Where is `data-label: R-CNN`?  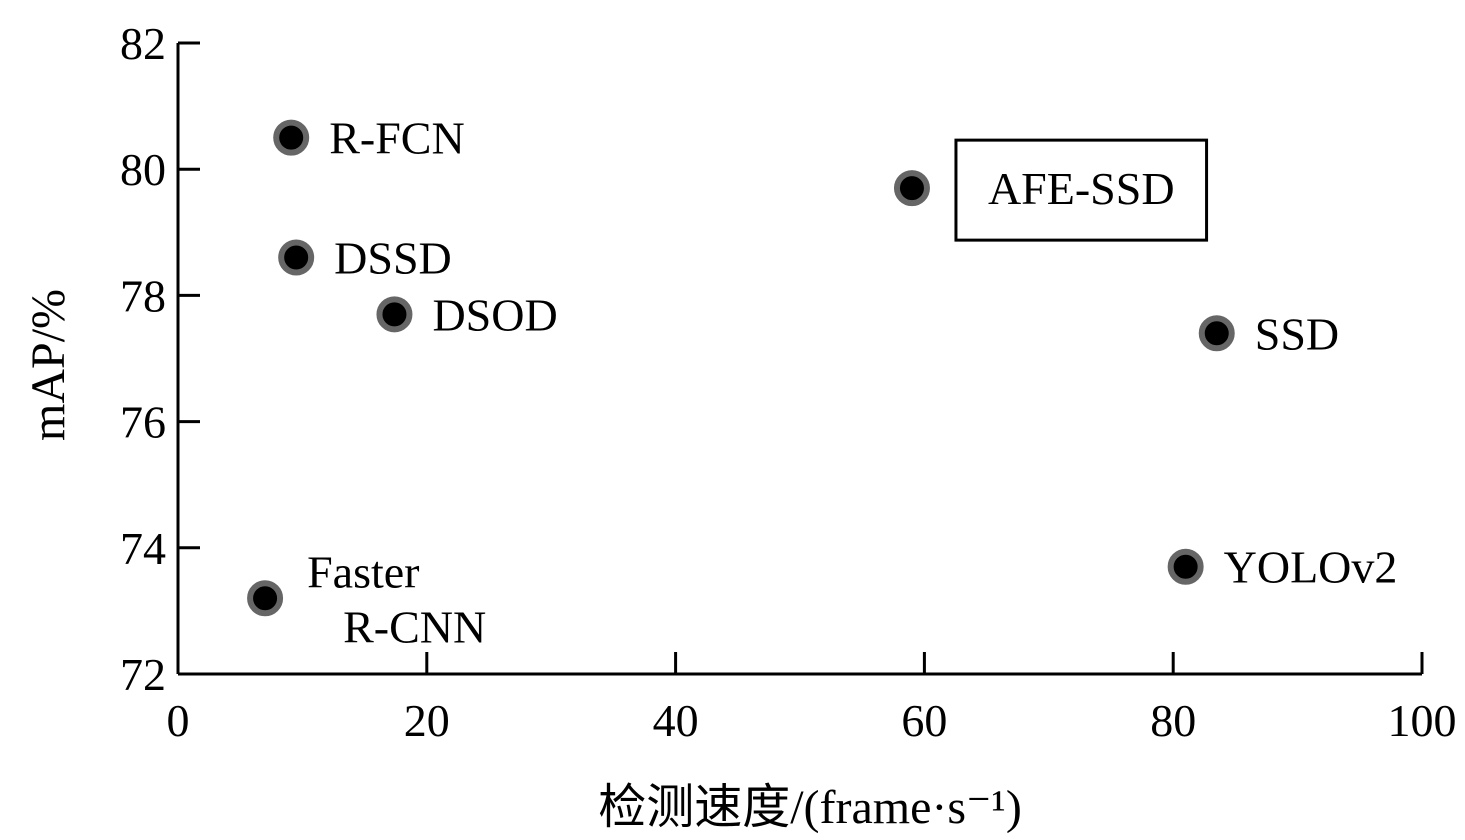
data-label: R-CNN is located at coordinates (414, 626).